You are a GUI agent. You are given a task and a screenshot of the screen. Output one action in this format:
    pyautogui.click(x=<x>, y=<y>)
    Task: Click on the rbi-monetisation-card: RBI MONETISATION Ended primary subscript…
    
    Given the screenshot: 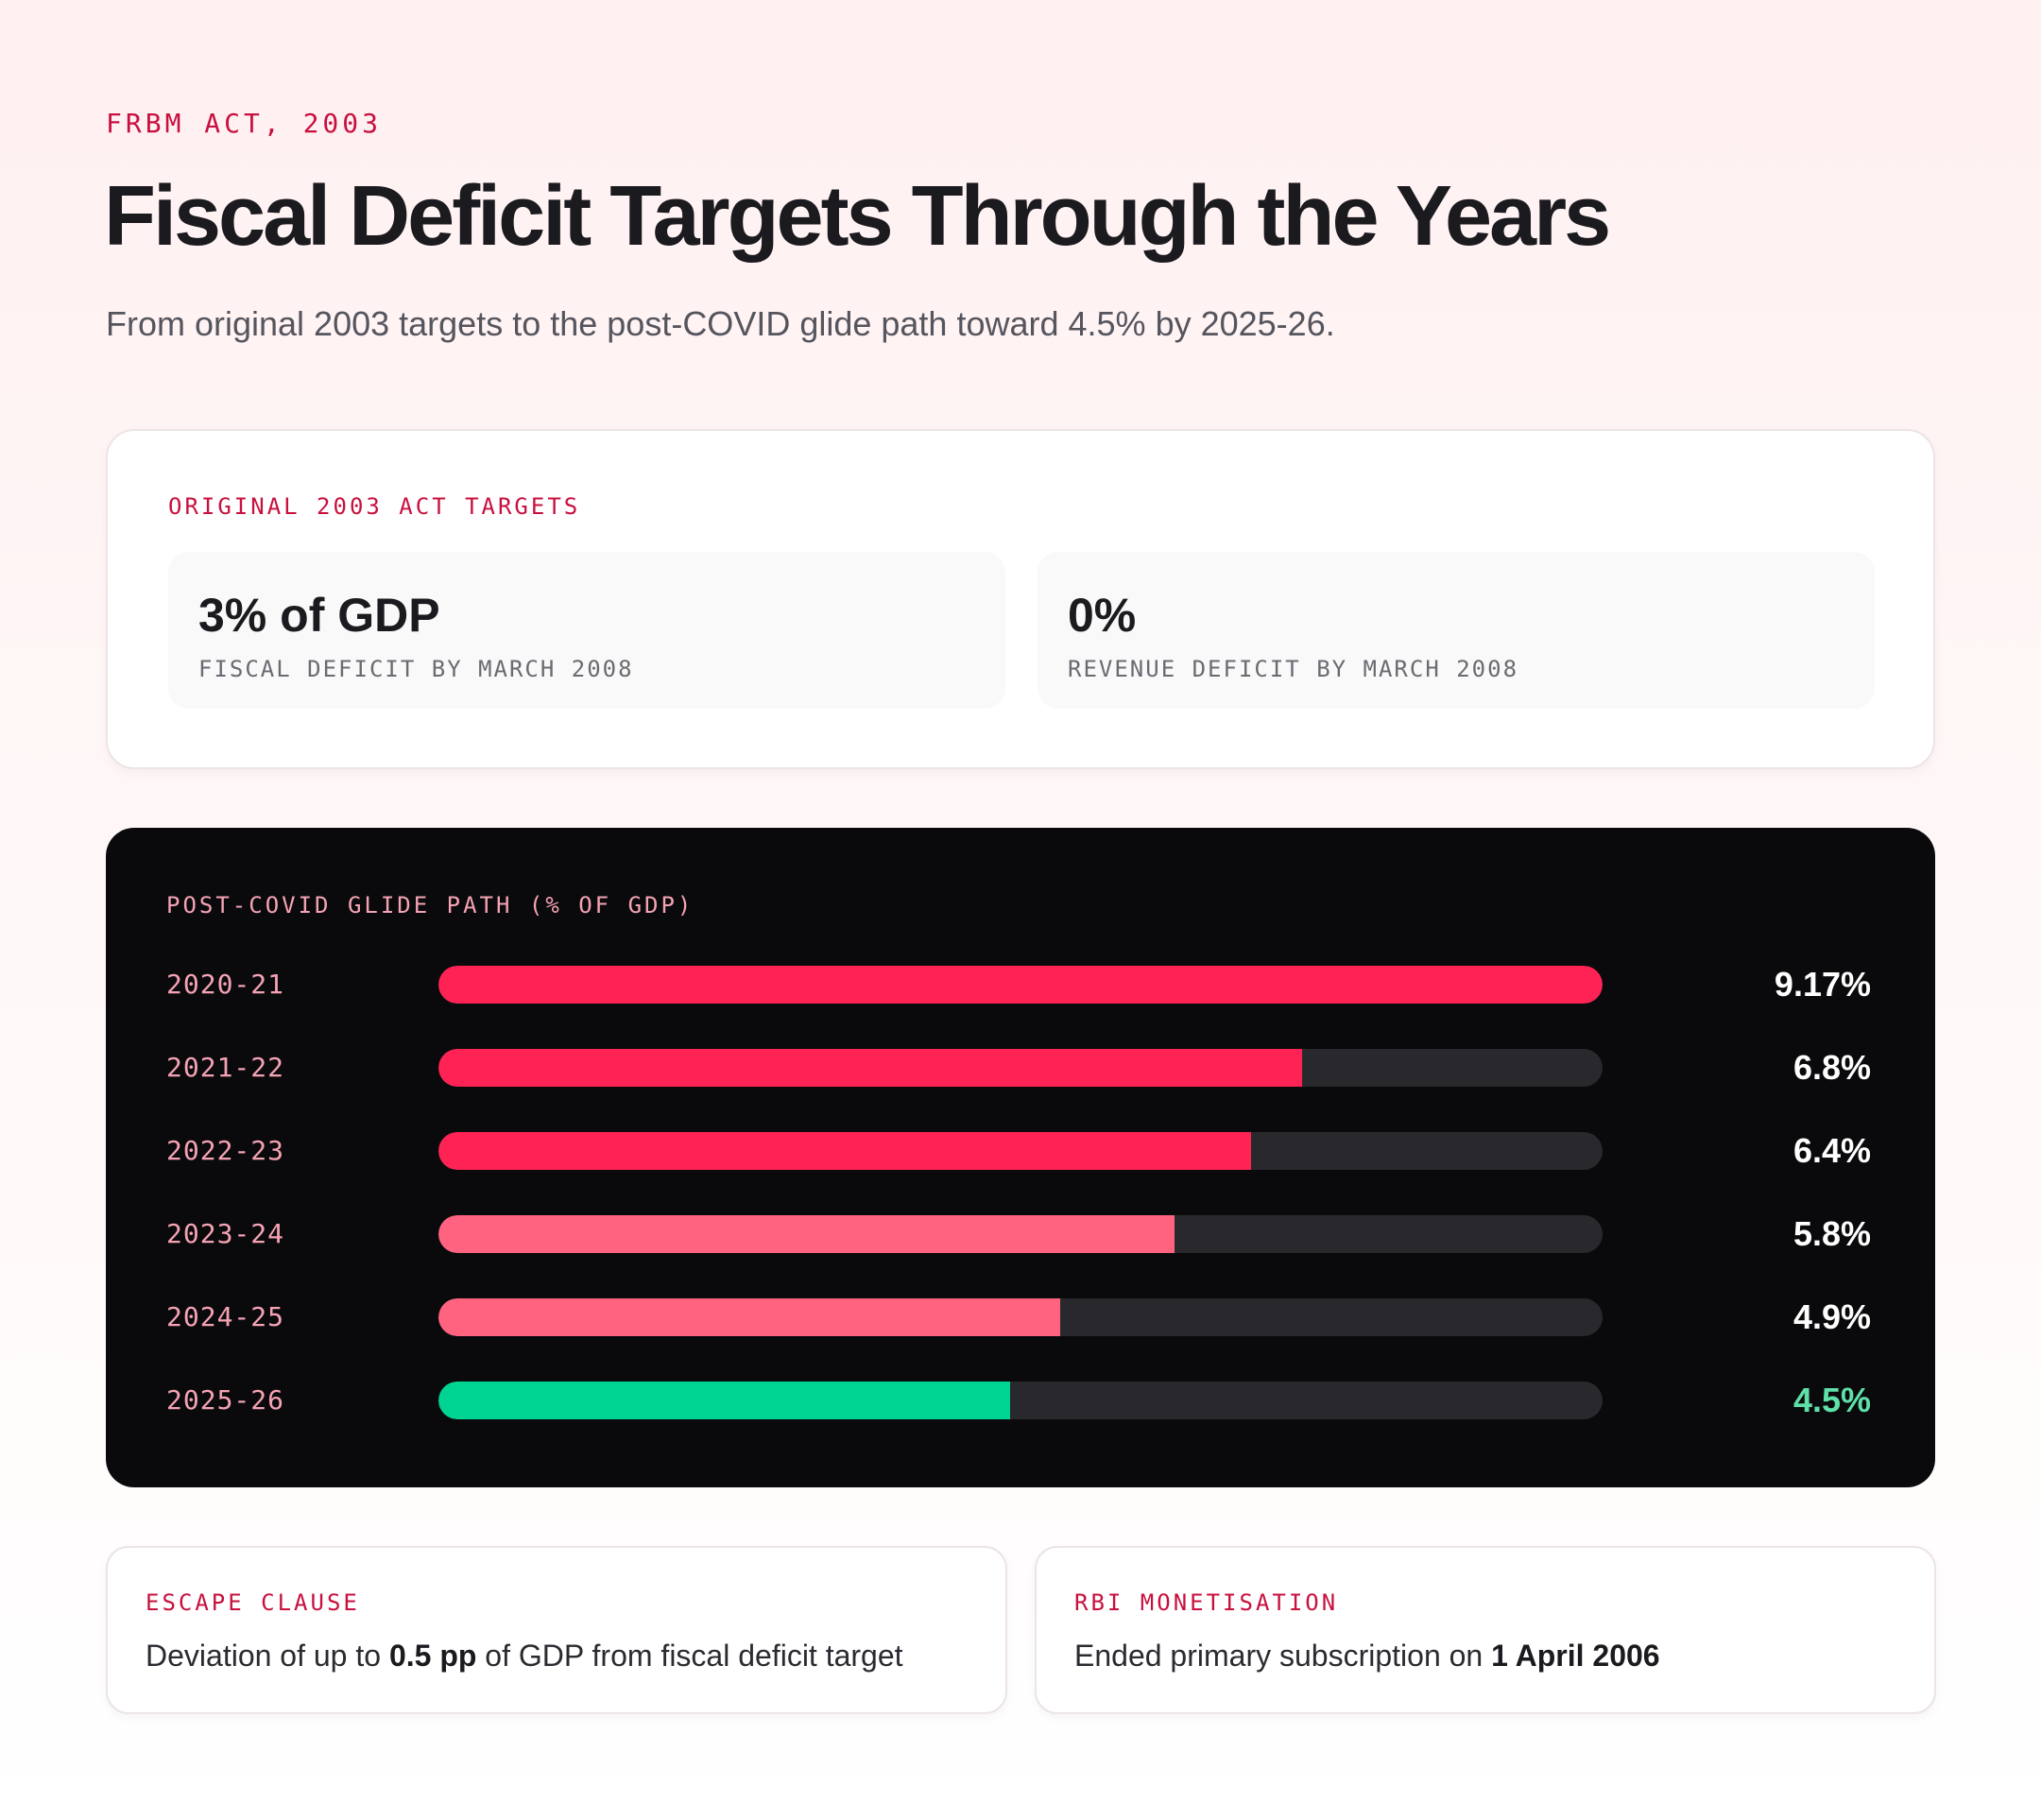 What is the action you would take?
    pyautogui.click(x=1485, y=1630)
    